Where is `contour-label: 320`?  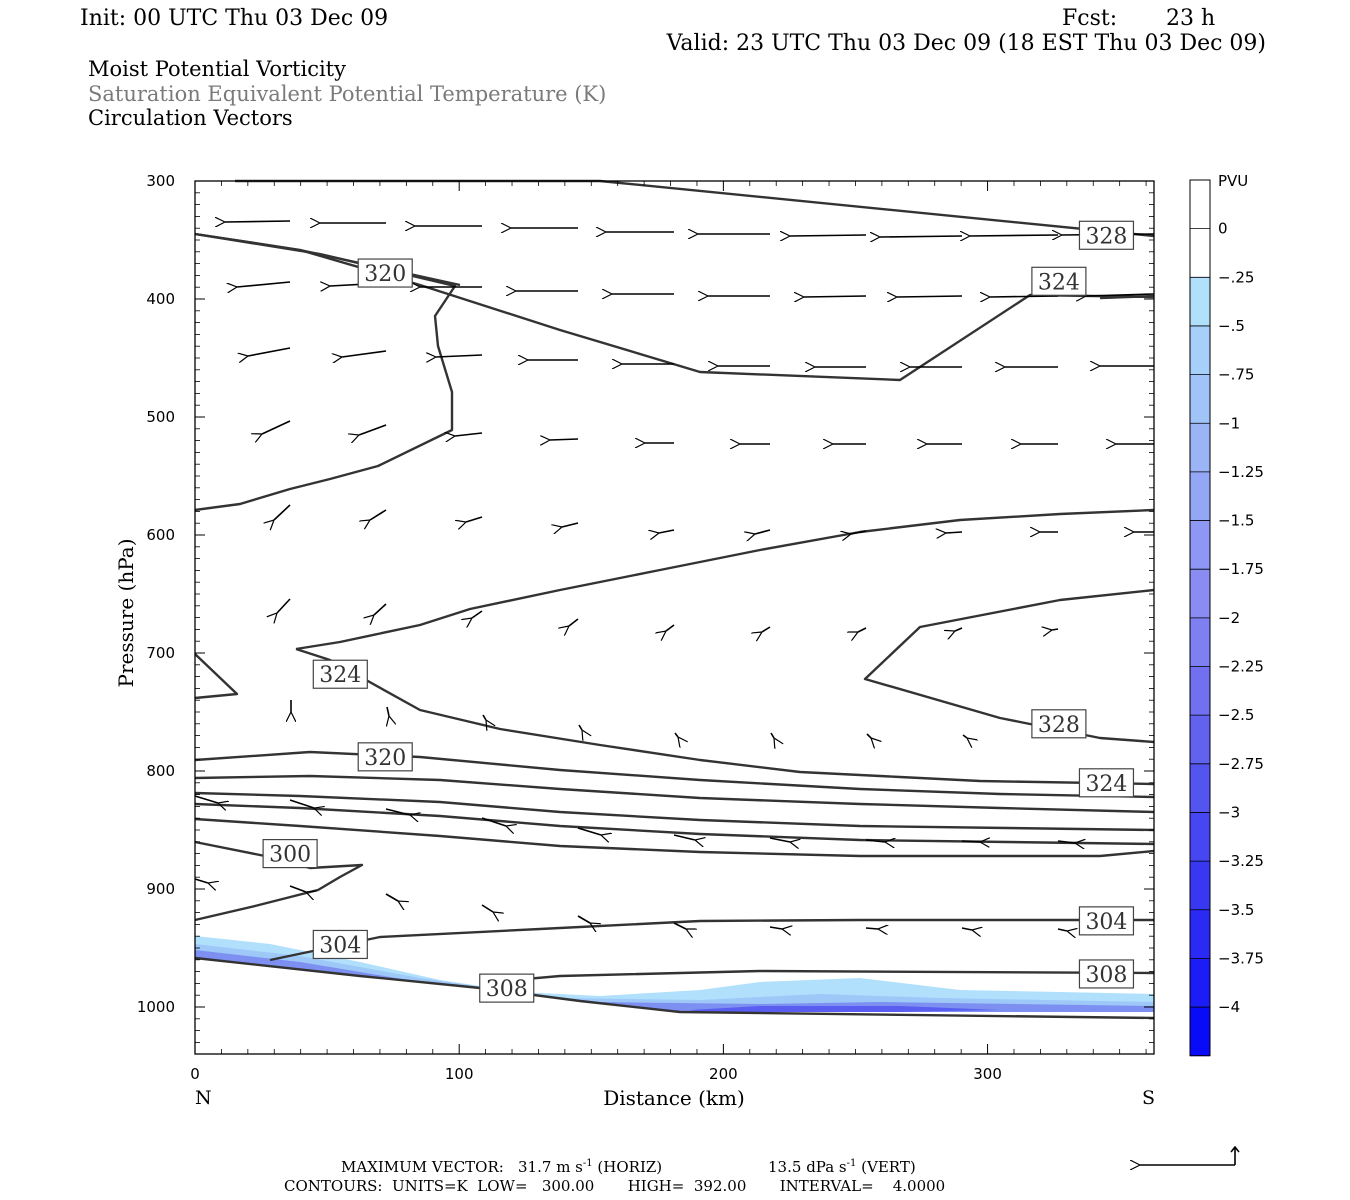 contour-label: 320 is located at coordinates (385, 757).